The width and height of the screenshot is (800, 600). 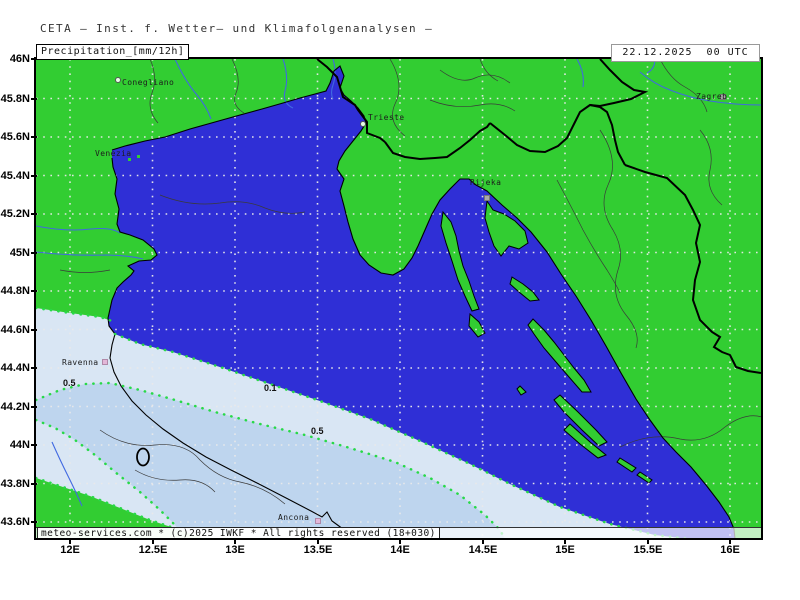 What do you see at coordinates (318, 547) in the screenshot?
I see `lon-label: 13.5E` at bounding box center [318, 547].